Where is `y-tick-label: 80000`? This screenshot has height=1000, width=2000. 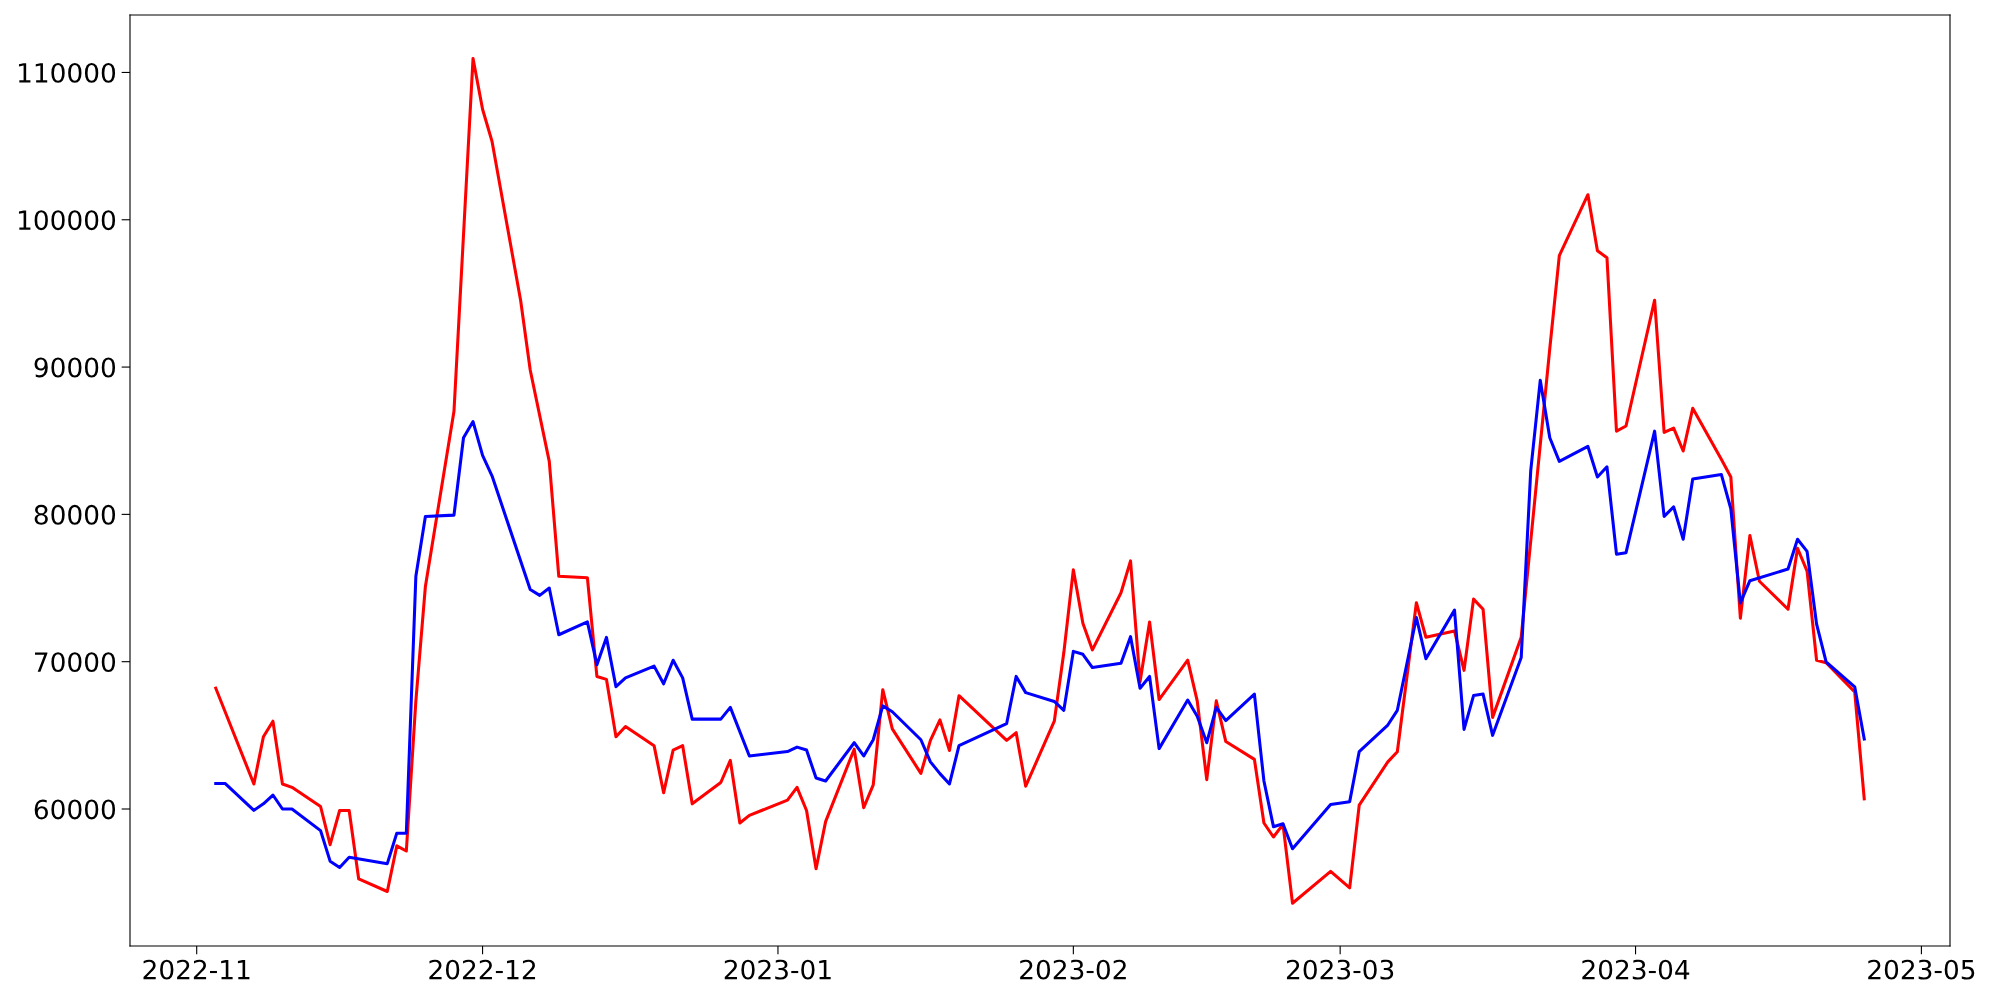 y-tick-label: 80000 is located at coordinates (75, 514).